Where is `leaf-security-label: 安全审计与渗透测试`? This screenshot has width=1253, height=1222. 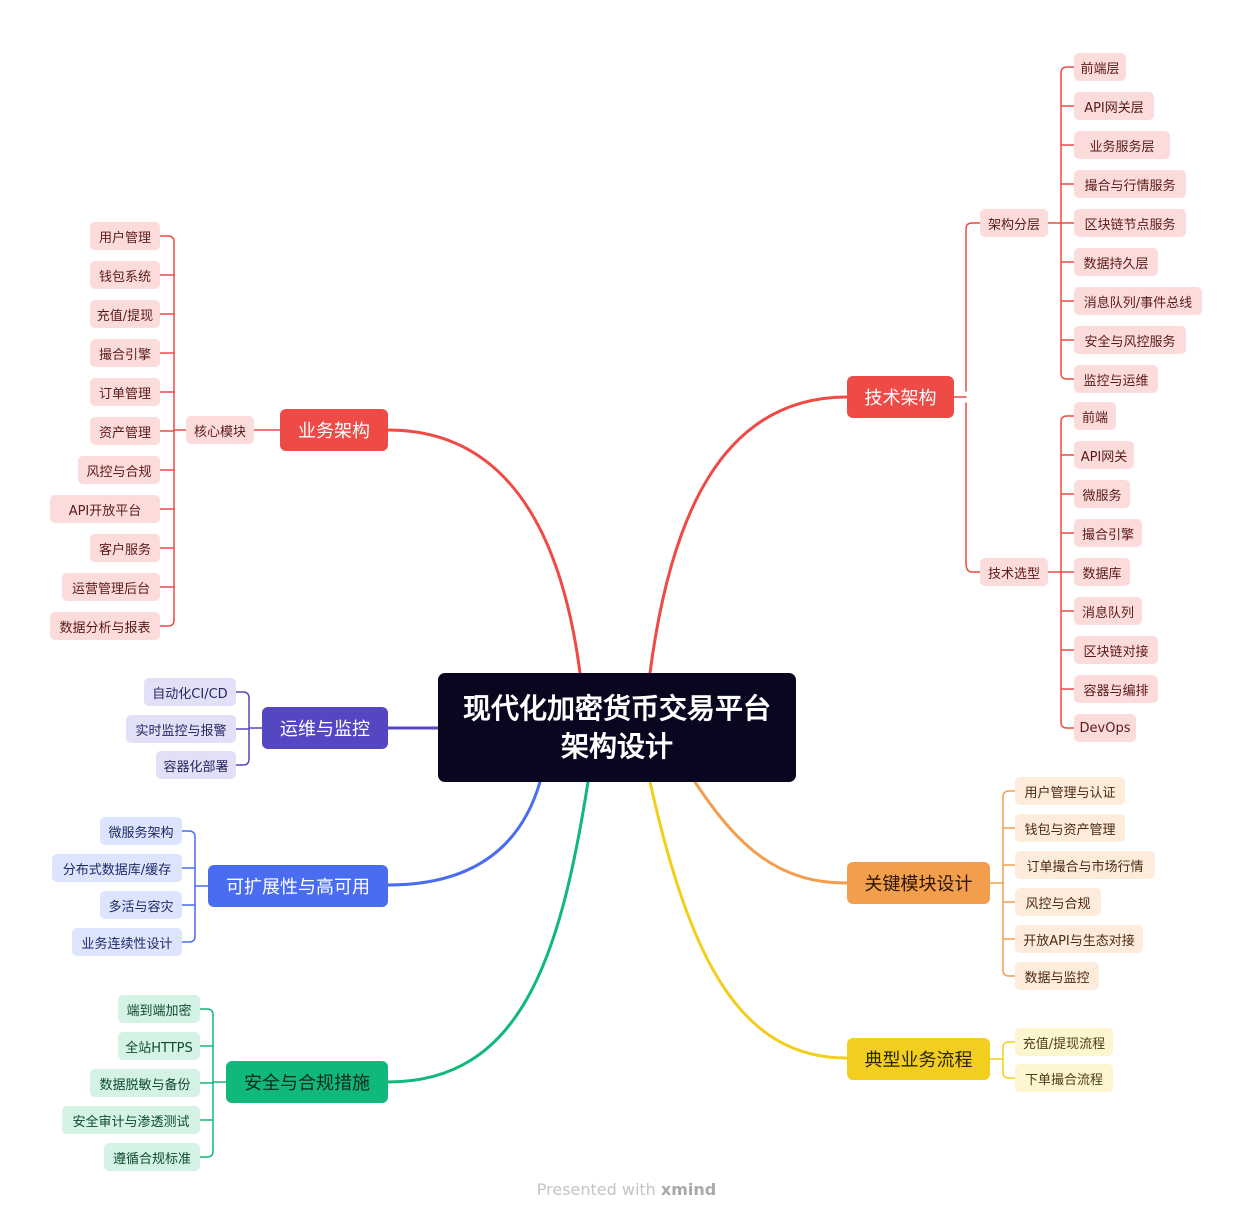
leaf-security-label: 安全审计与渗透测试 is located at coordinates (131, 1122).